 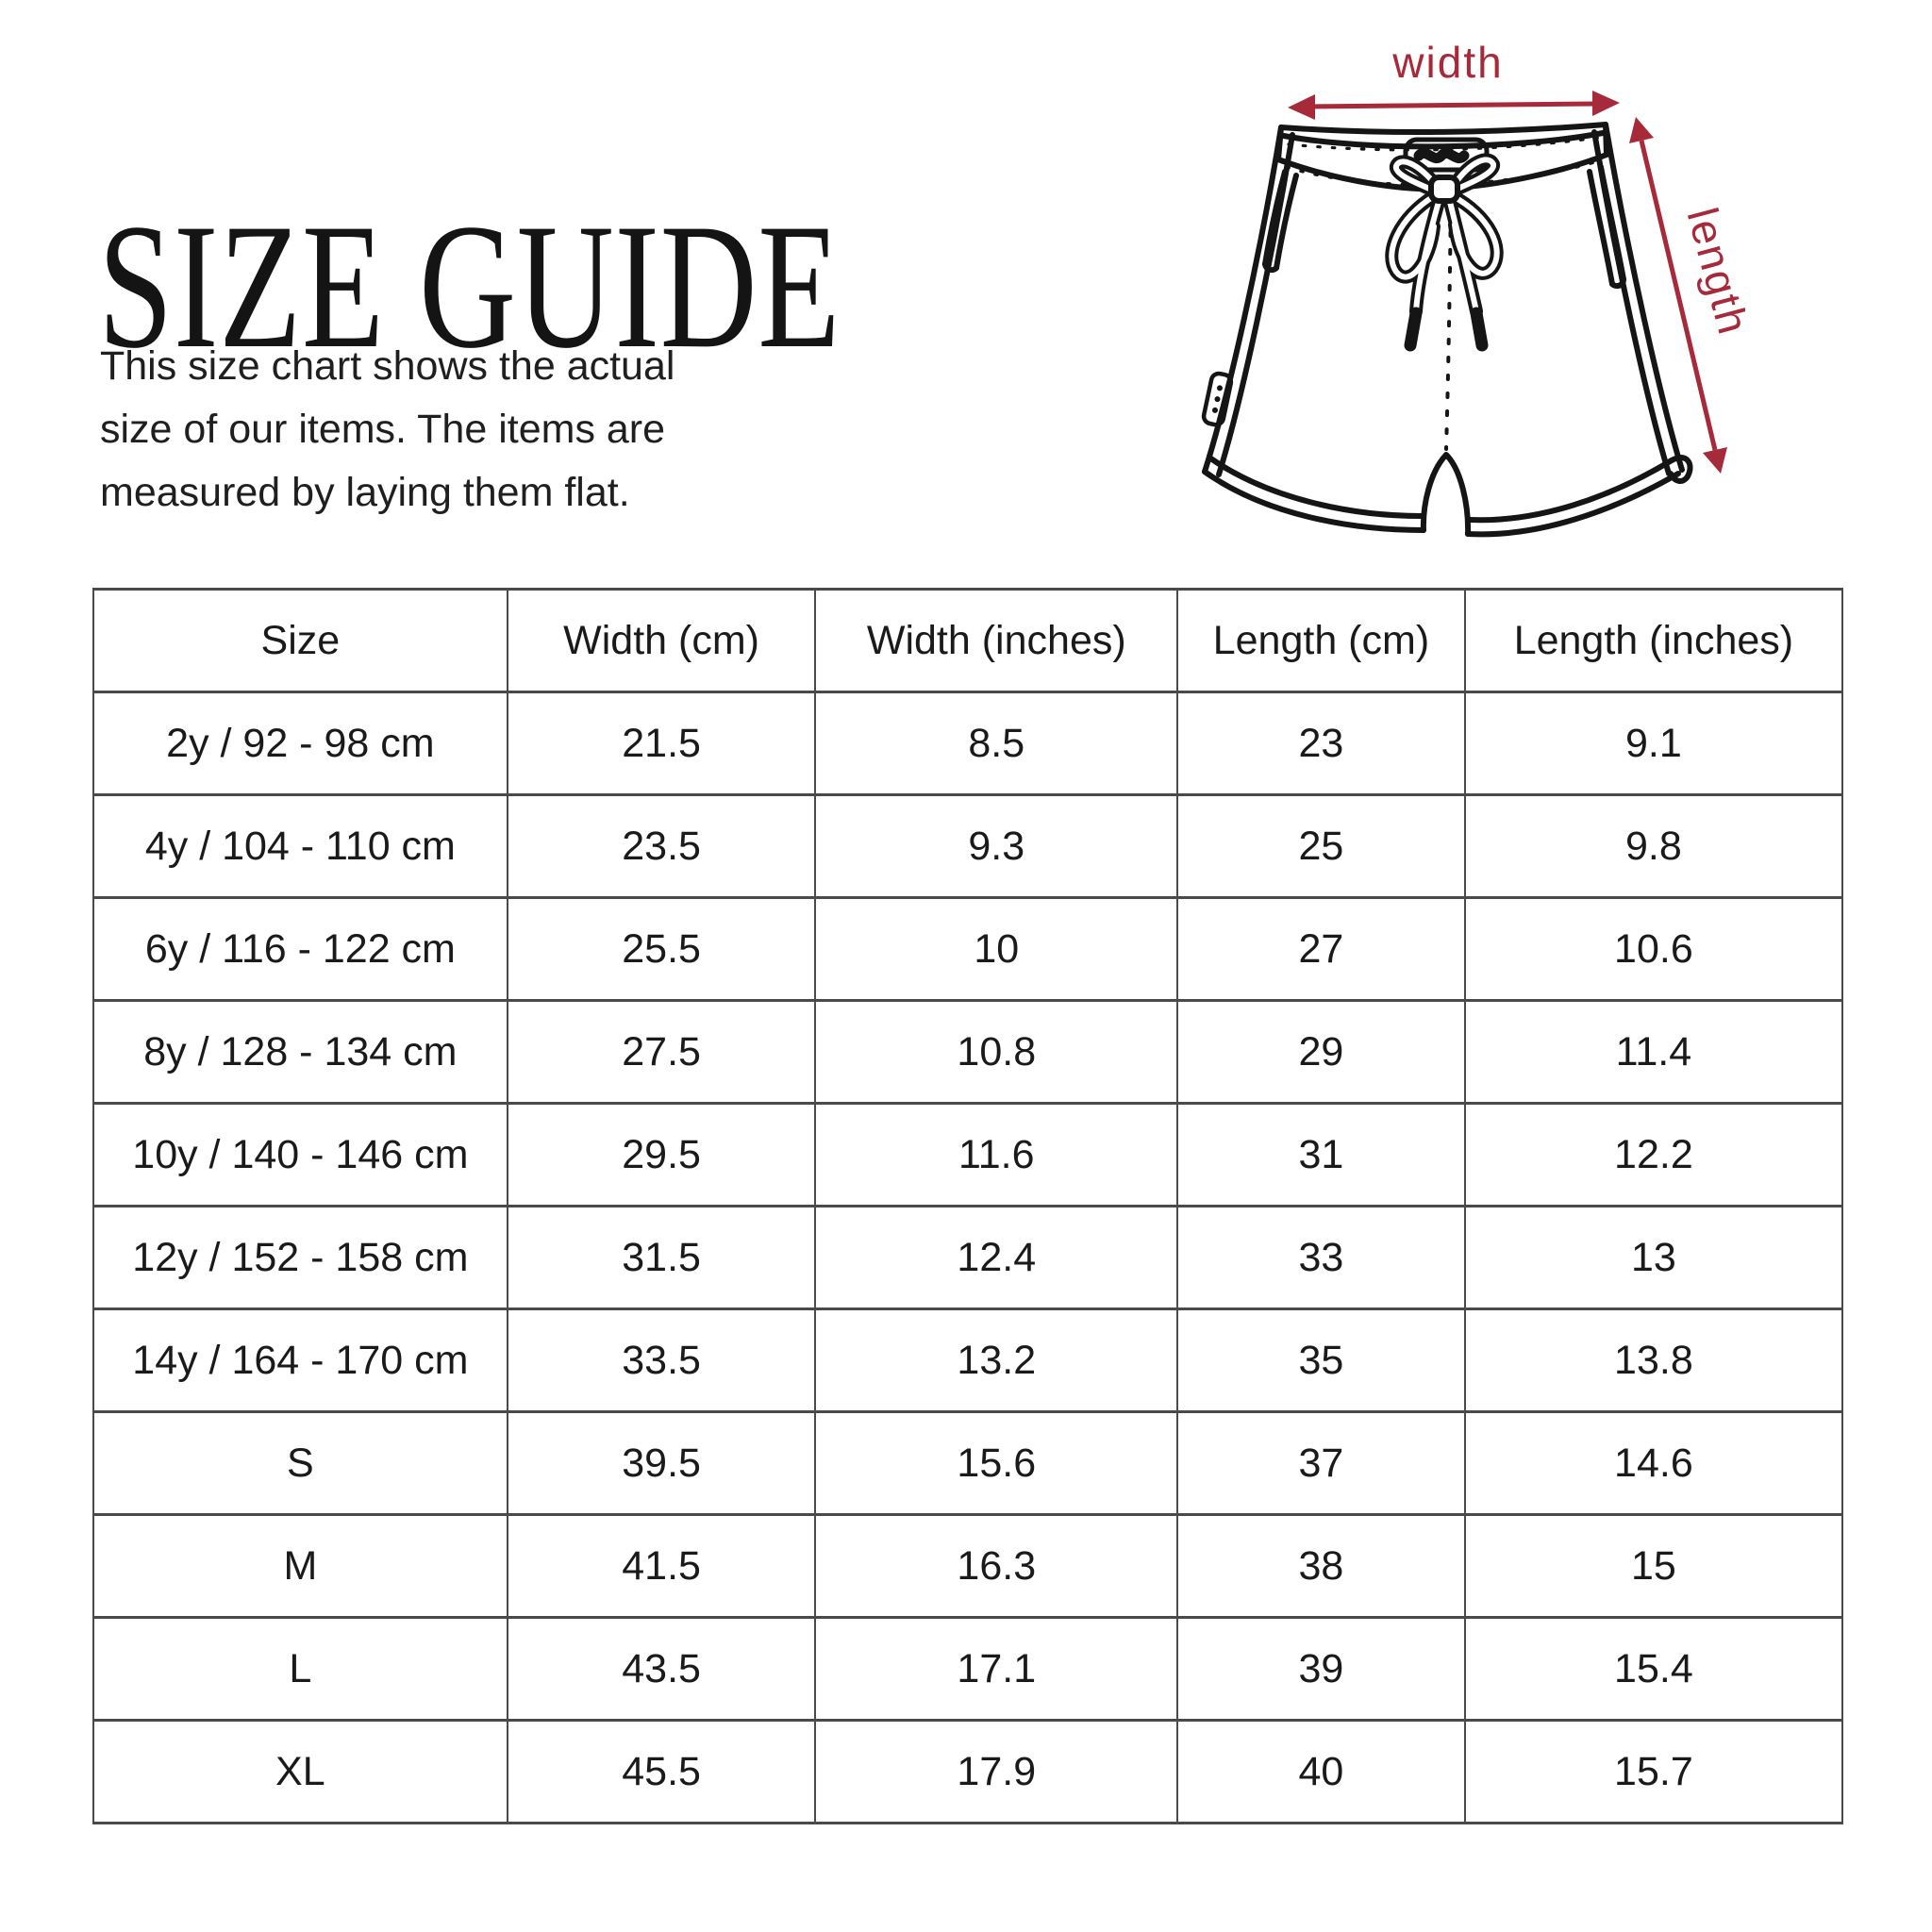 What do you see at coordinates (300, 1566) in the screenshot?
I see `size-label-cell: M` at bounding box center [300, 1566].